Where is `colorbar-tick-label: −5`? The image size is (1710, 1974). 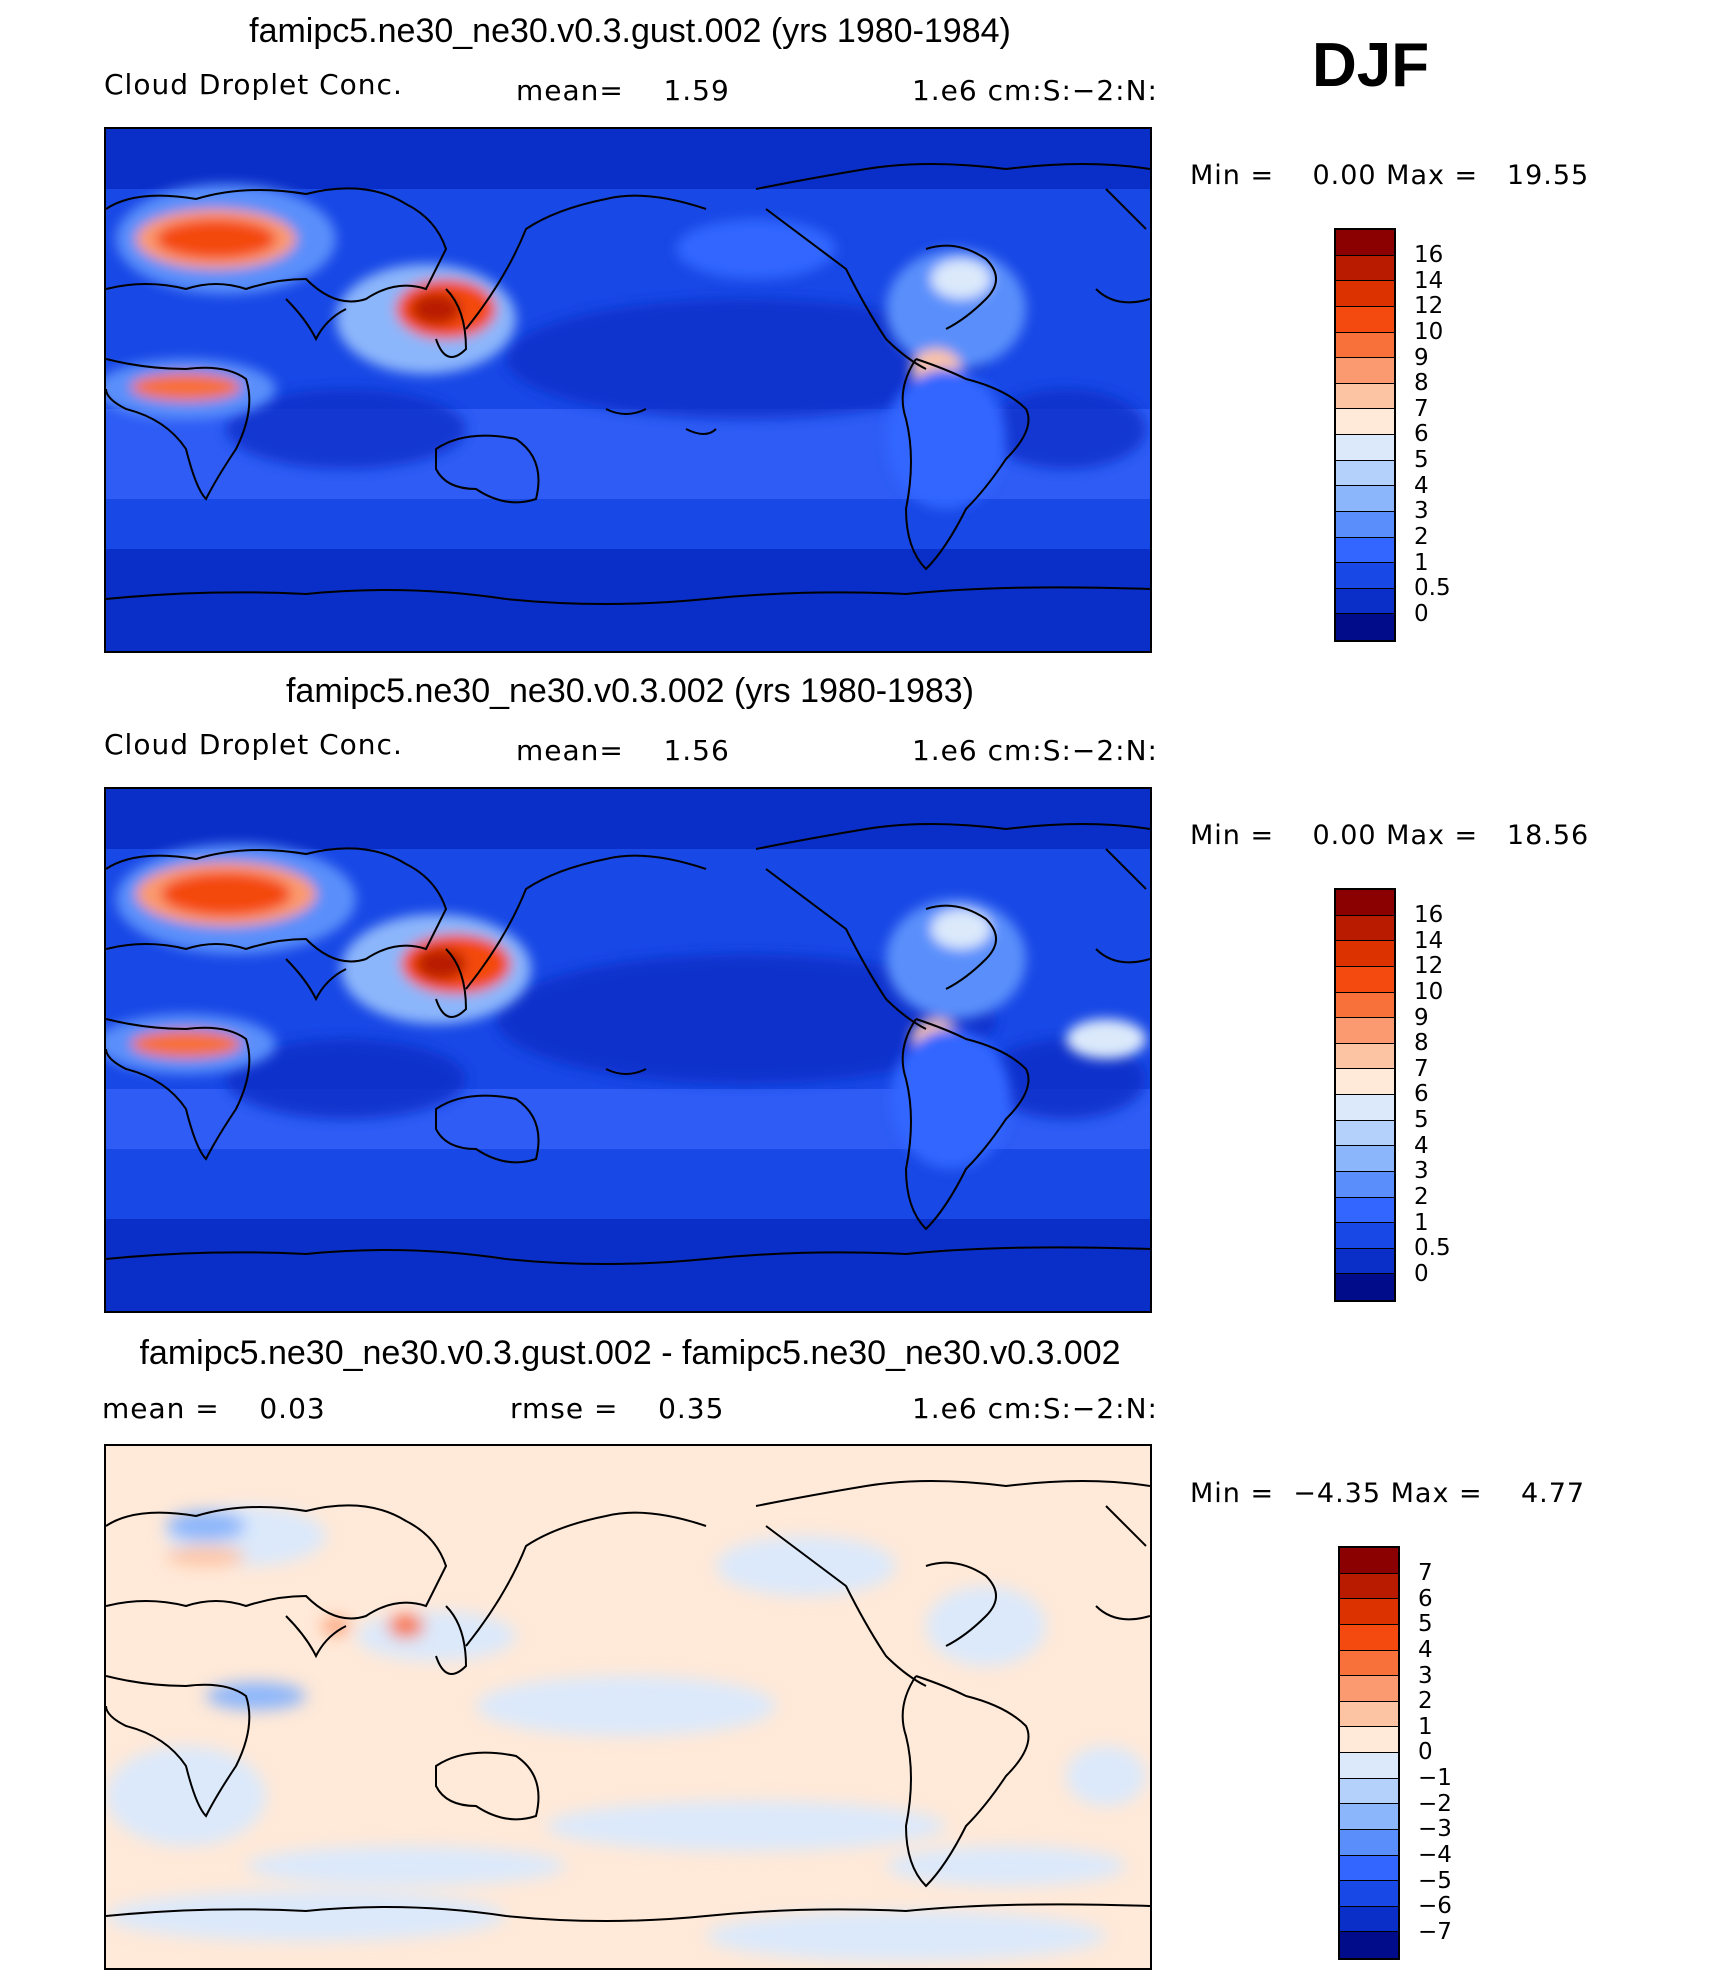 colorbar-tick-label: −5 is located at coordinates (1435, 1880).